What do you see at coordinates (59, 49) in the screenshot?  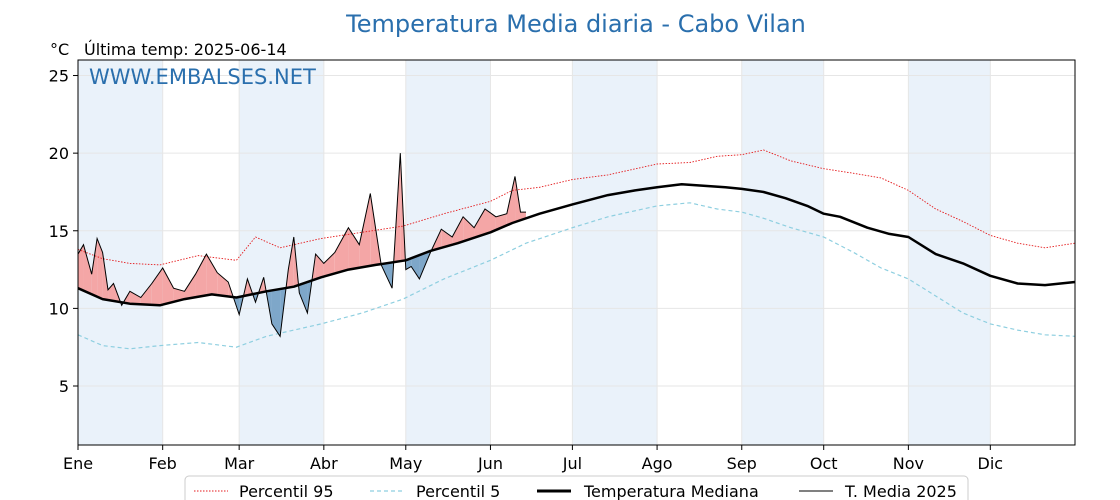 I see `unit-label: °C` at bounding box center [59, 49].